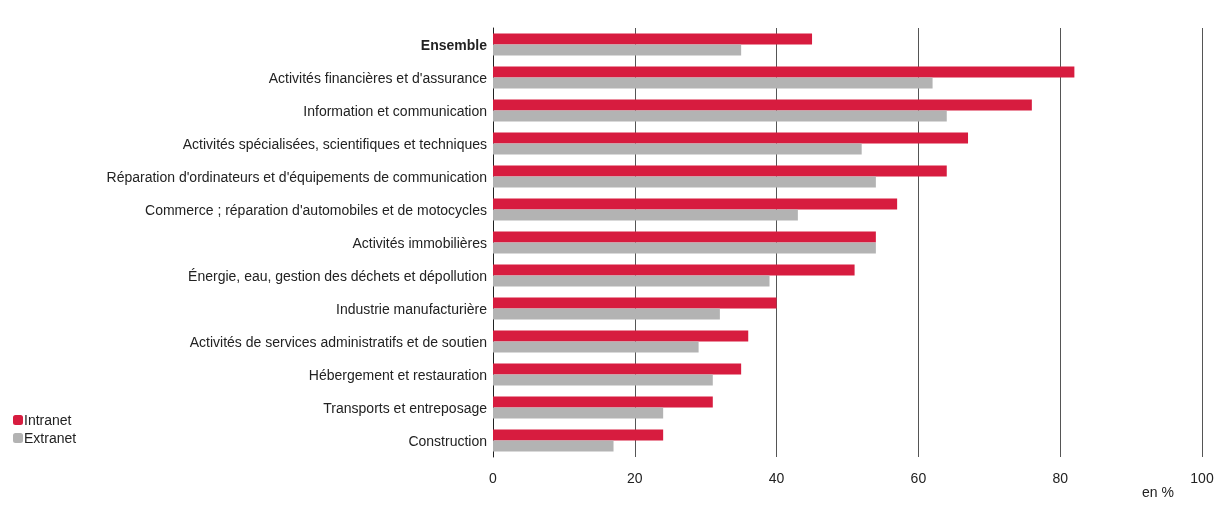  I want to click on legend-label: Intranet, so click(48, 420).